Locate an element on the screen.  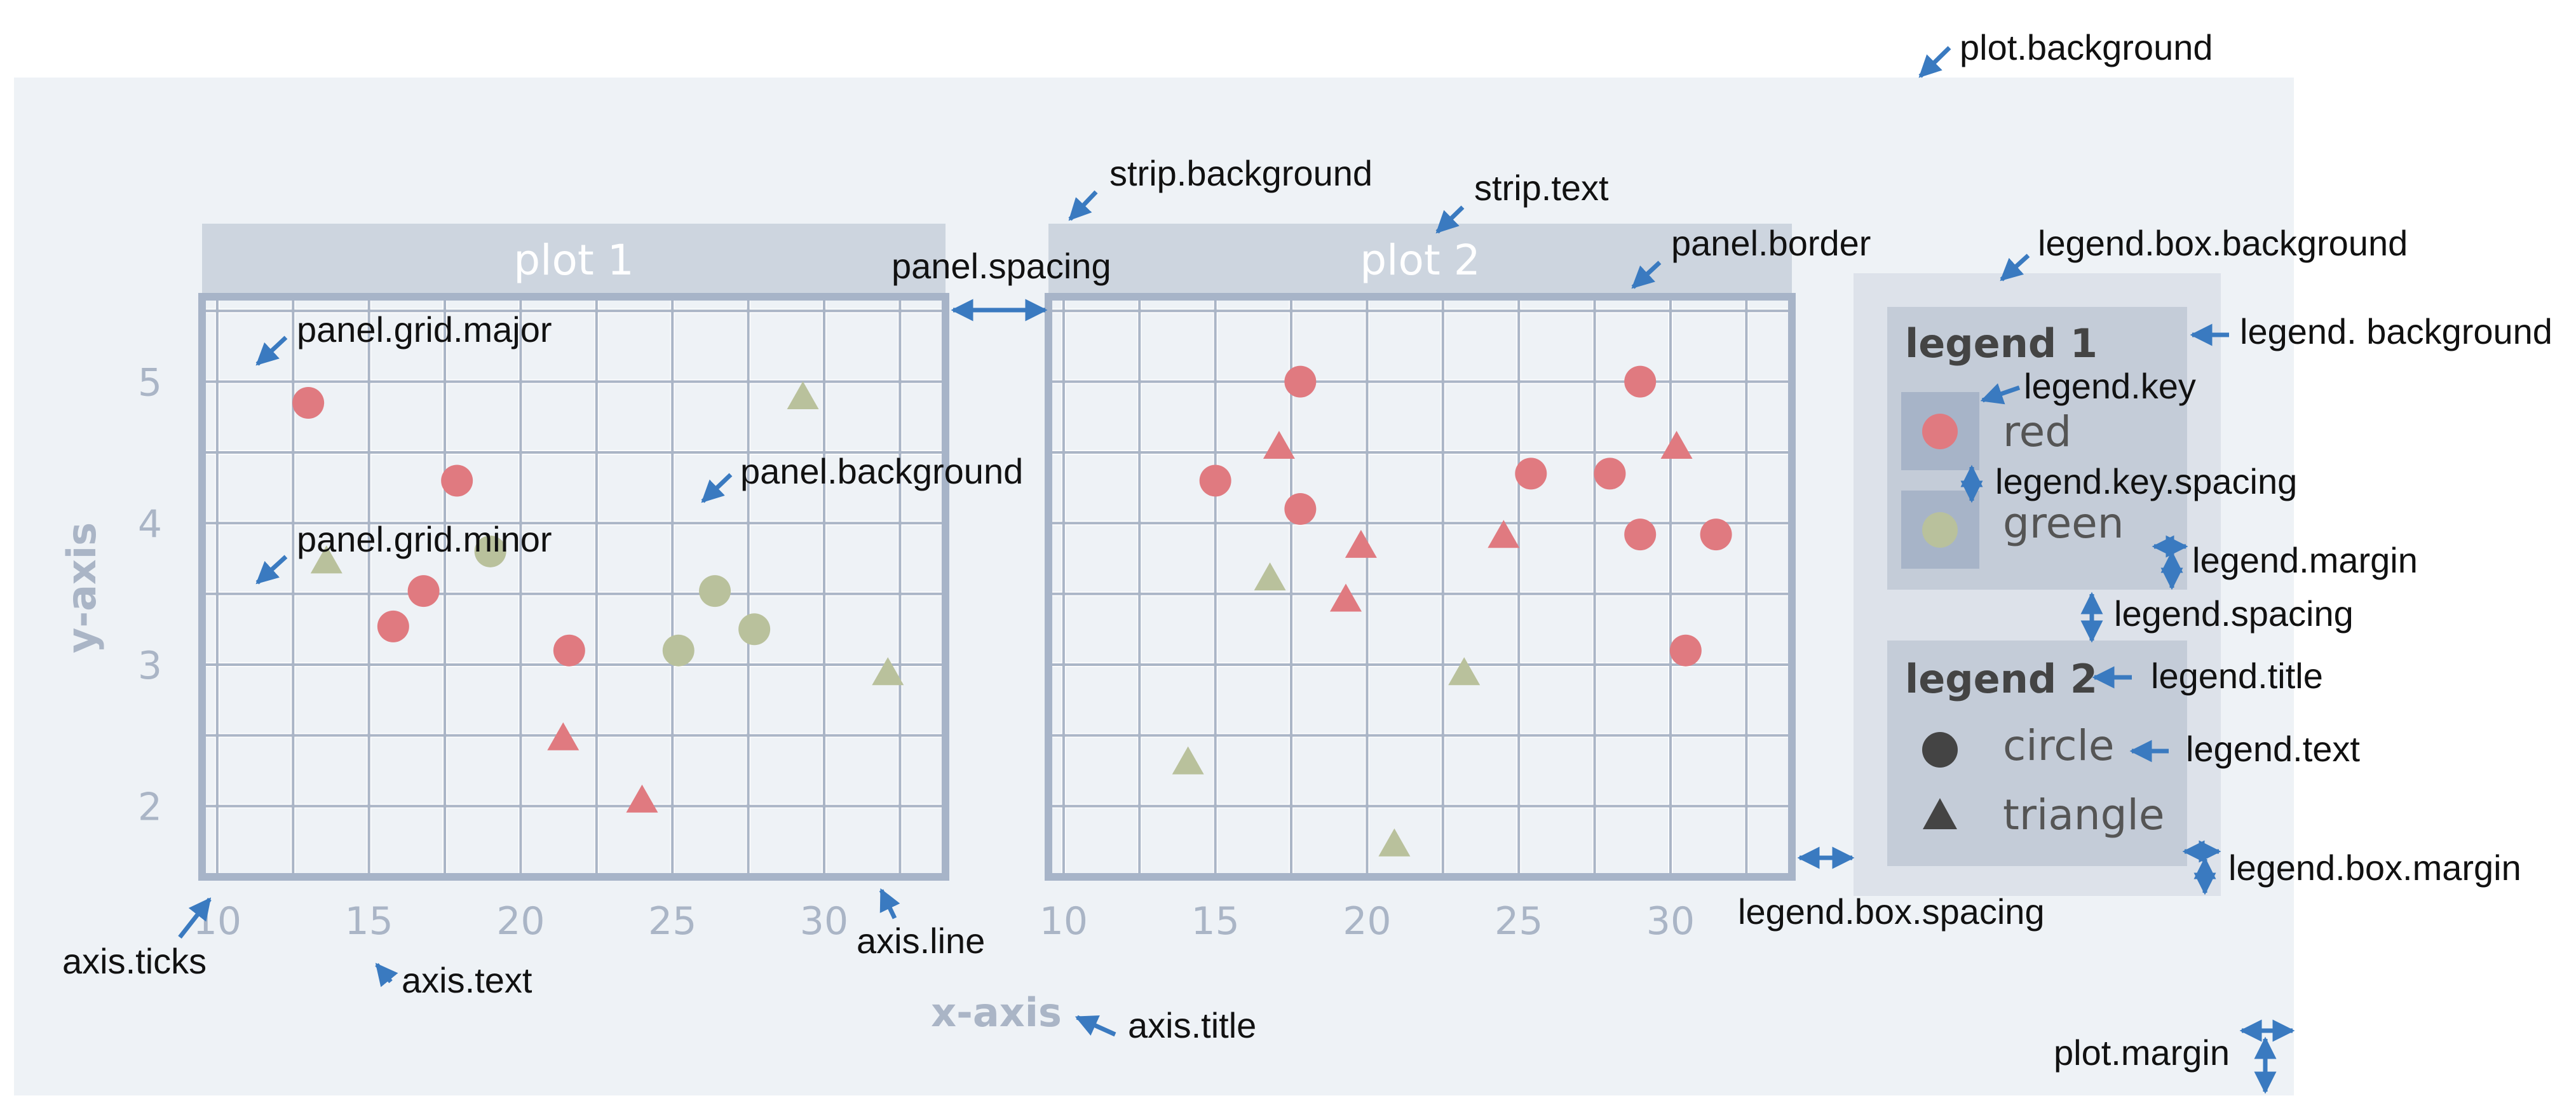
arrow-plot-background is located at coordinates (1934, 62).